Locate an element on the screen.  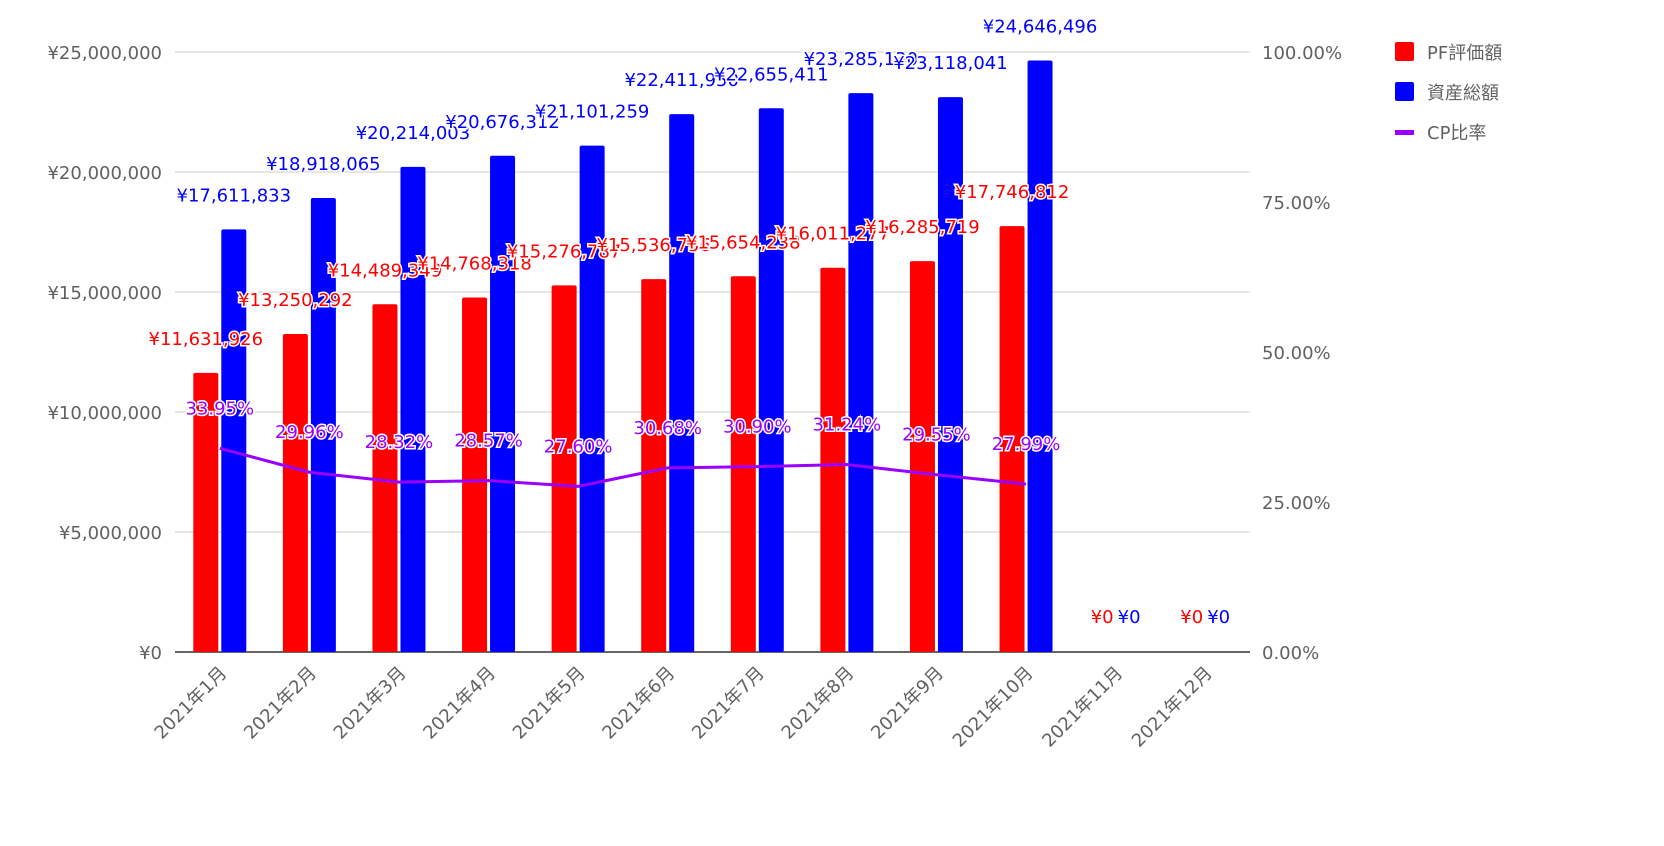
data-label-cp: 29.96% is located at coordinates (309, 432).